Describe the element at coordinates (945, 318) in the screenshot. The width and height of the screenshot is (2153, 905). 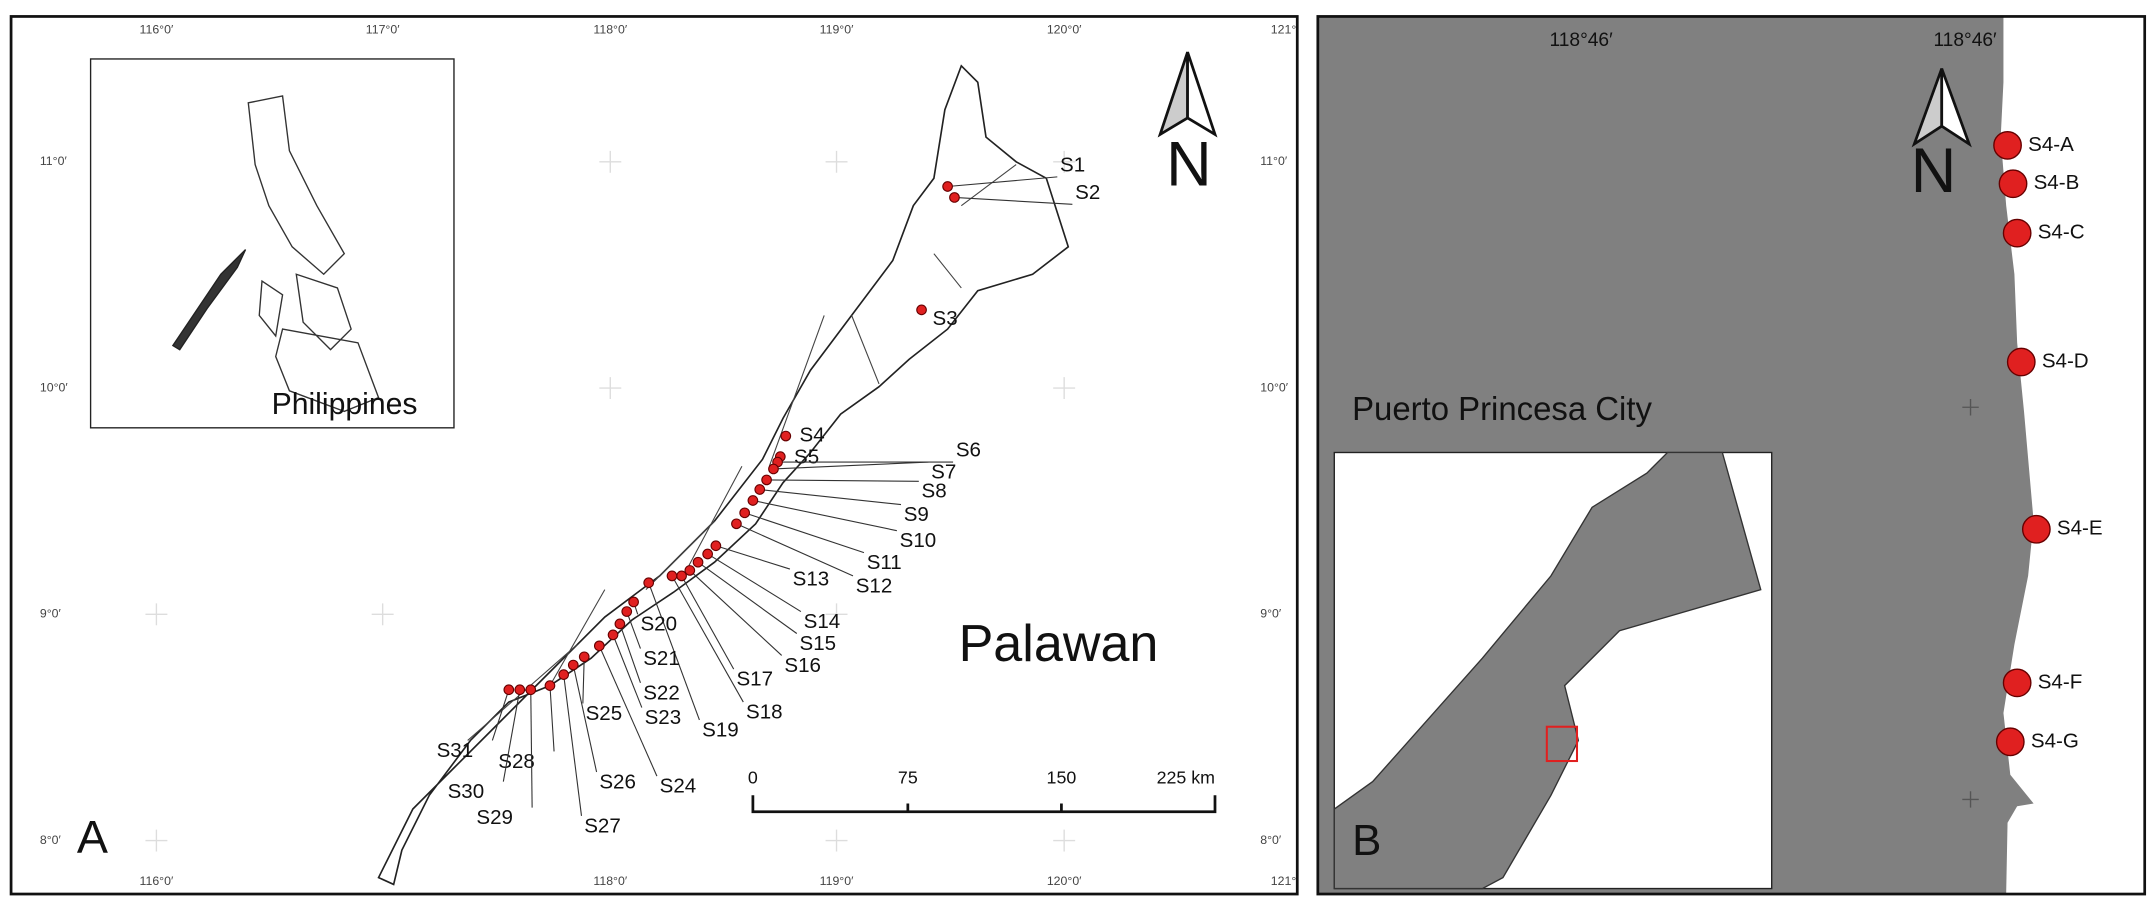
I see `site-label: S3` at that location.